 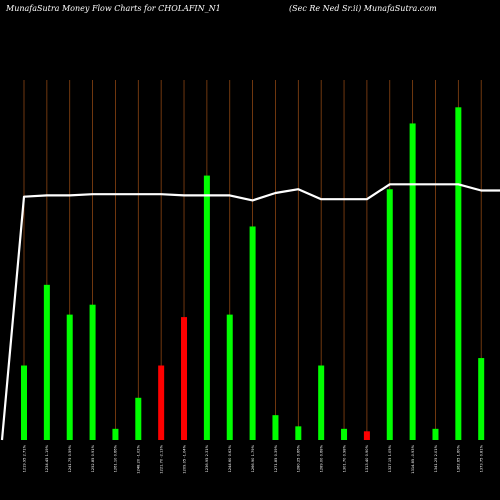 I want to click on x-tick-label: 1236.95 2.31%, so click(x=207, y=458).